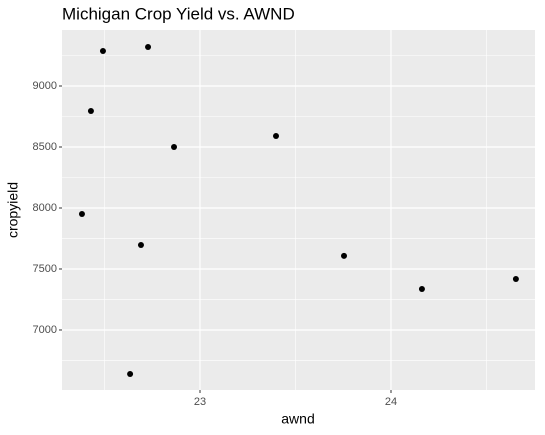 Image resolution: width=545 pixels, height=435 pixels. I want to click on chart-title: Michigan Crop Yield vs. AWND, so click(178, 13).